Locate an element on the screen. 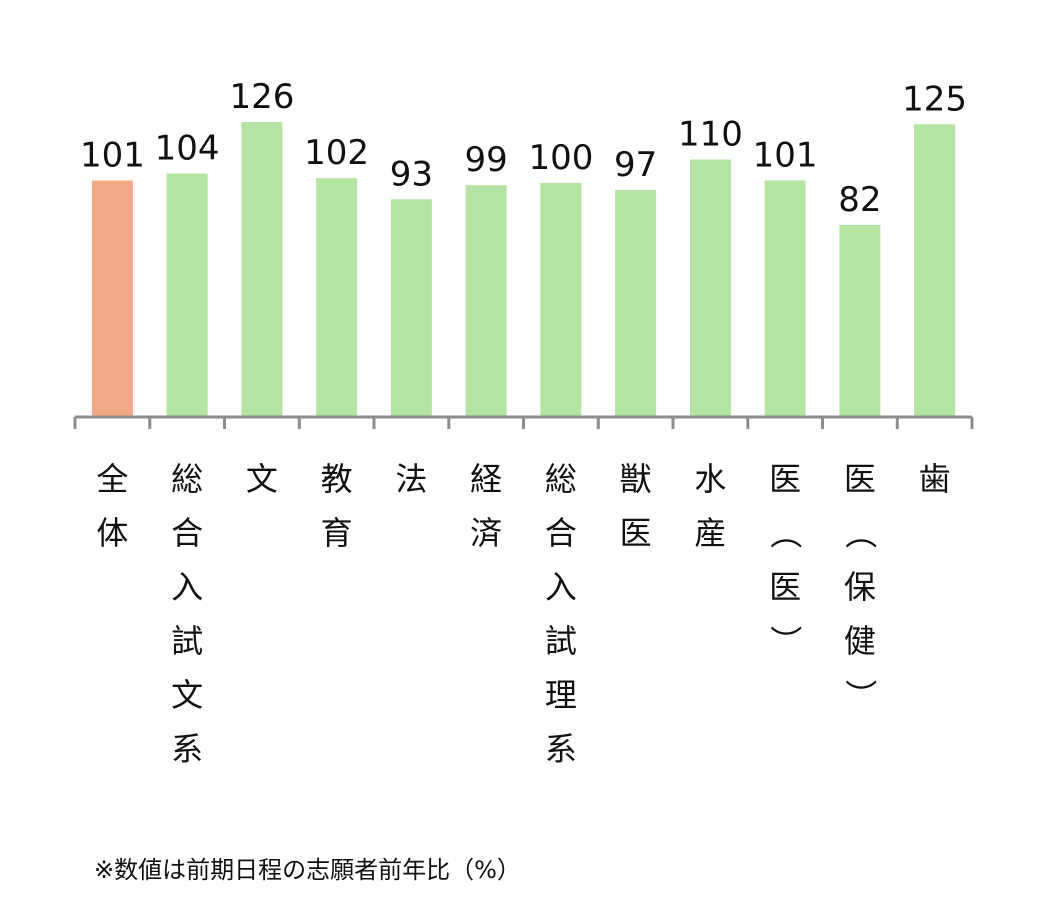 The image size is (1055, 918). value-label-10: 82 is located at coordinates (859, 200).